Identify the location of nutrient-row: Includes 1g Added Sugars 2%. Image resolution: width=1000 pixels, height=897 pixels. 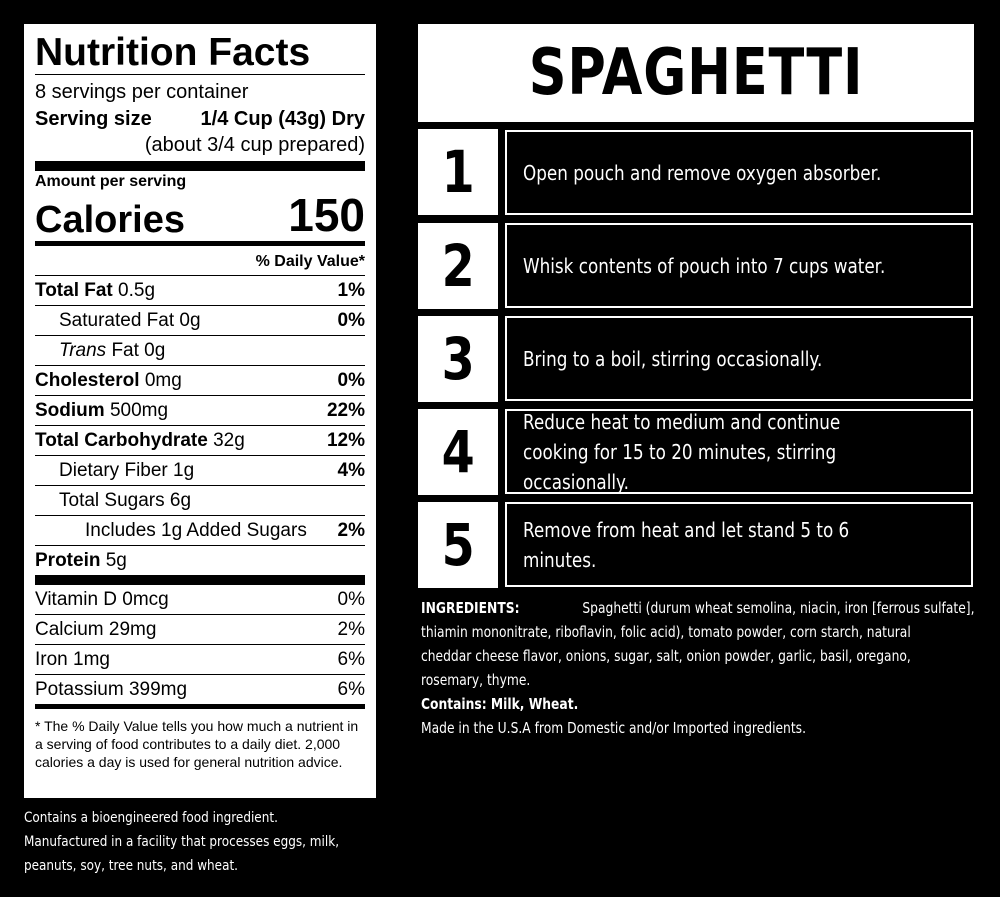
(200, 530).